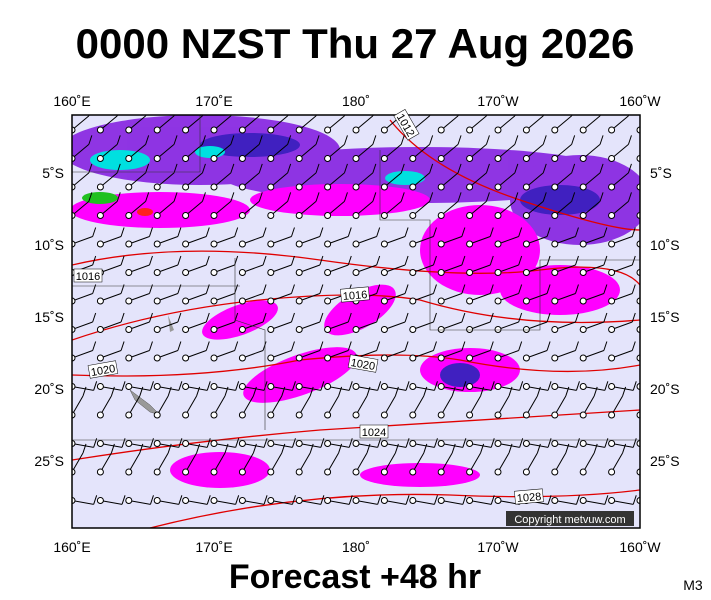 This screenshot has width=711, height=600. What do you see at coordinates (71, 101) in the screenshot?
I see `lon-label: 160˚E` at bounding box center [71, 101].